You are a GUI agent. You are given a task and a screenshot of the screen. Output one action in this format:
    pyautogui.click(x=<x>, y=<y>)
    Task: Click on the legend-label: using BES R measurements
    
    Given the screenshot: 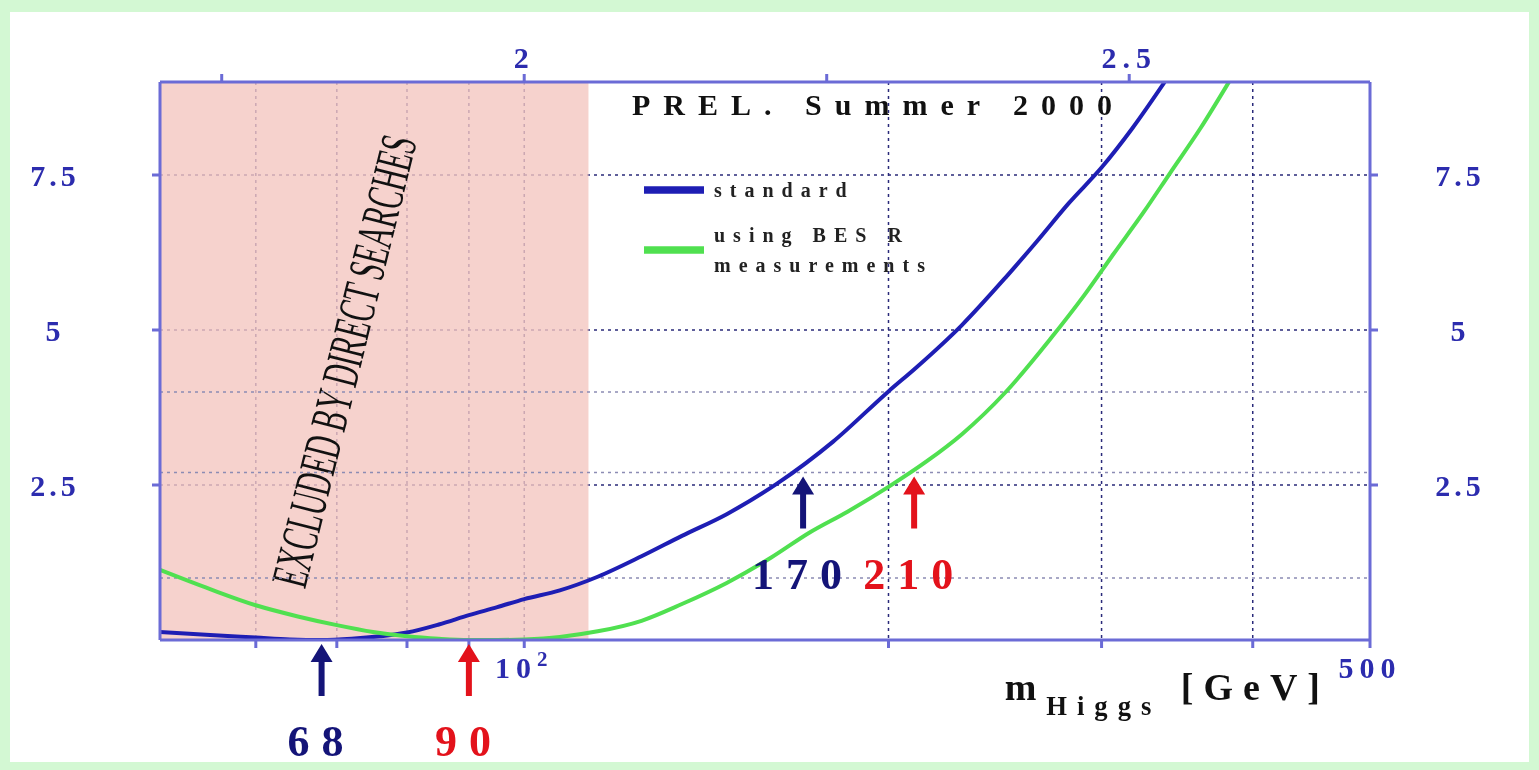 What is the action you would take?
    pyautogui.click(x=824, y=251)
    